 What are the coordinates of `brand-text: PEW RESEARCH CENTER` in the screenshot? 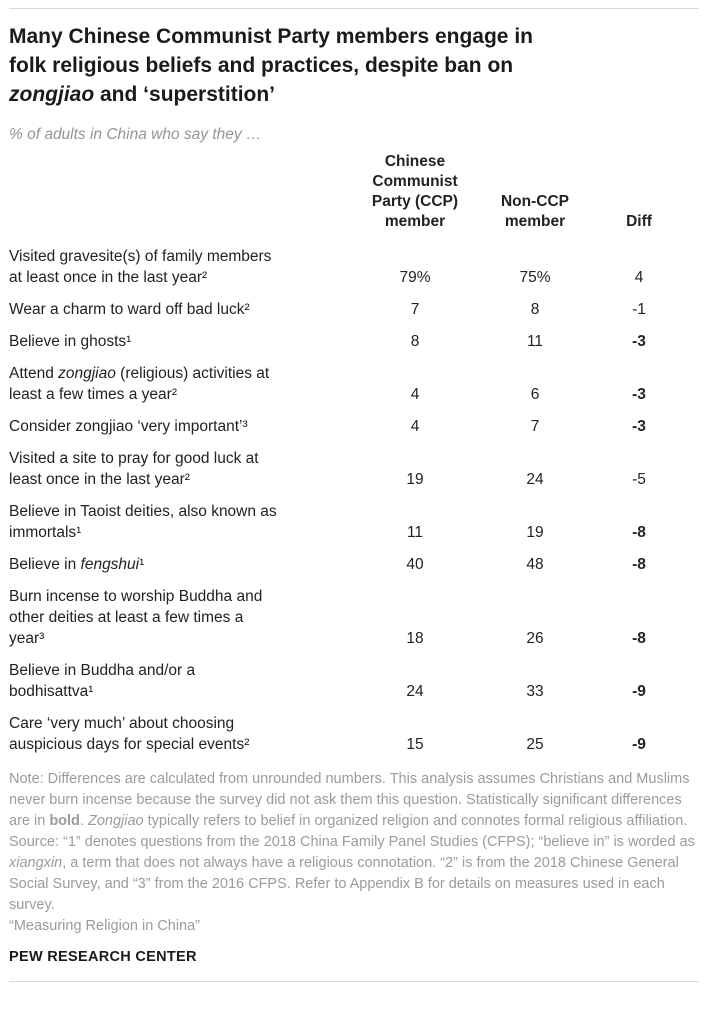 It's located at (103, 957).